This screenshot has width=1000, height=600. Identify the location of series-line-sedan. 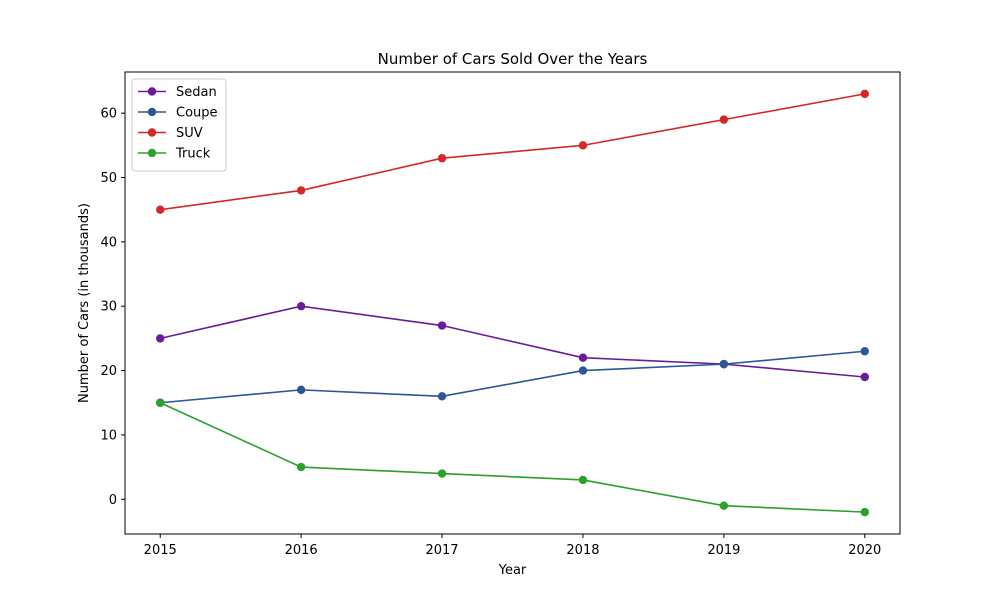
(512, 341).